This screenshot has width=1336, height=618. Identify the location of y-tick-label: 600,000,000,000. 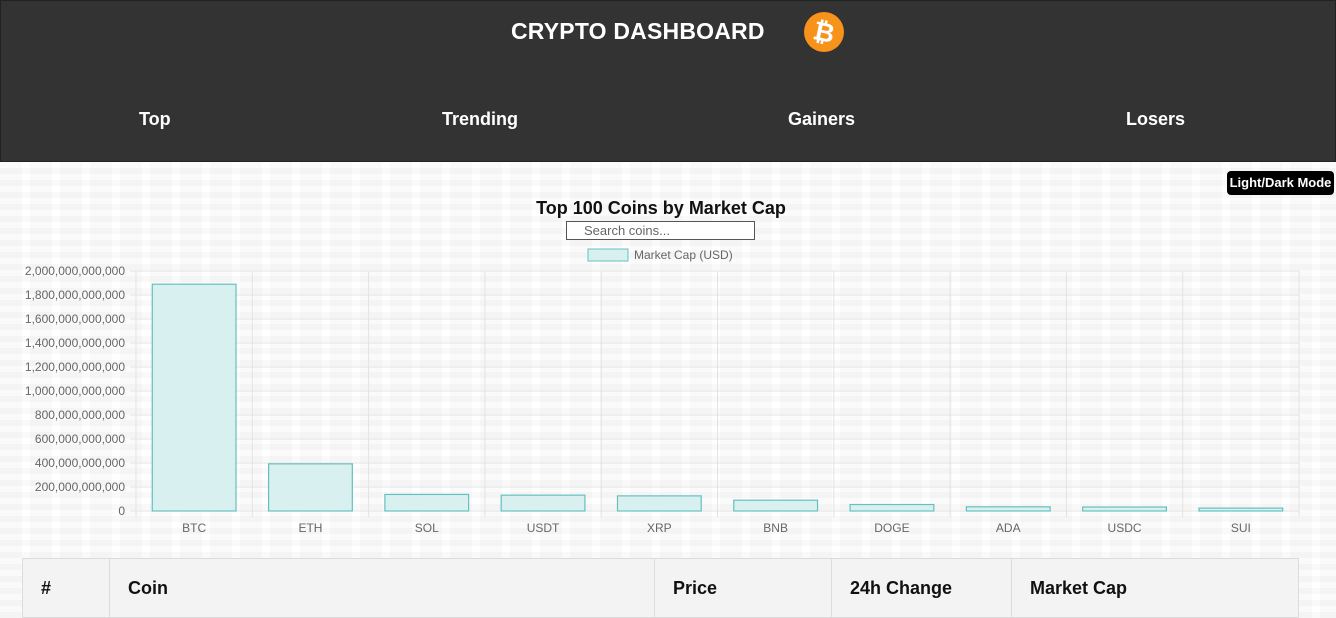
(80, 439).